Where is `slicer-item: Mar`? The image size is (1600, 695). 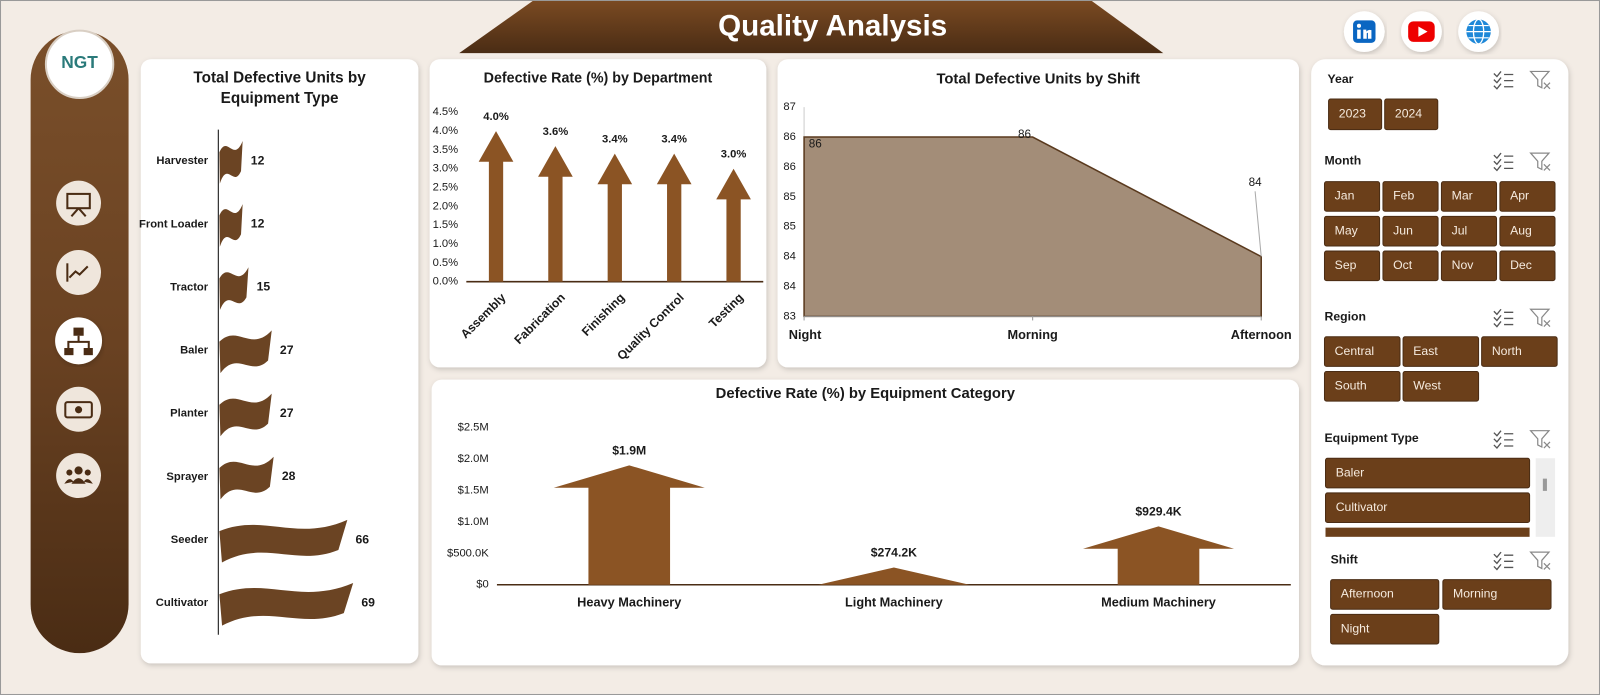
slicer-item: Mar is located at coordinates (1462, 196).